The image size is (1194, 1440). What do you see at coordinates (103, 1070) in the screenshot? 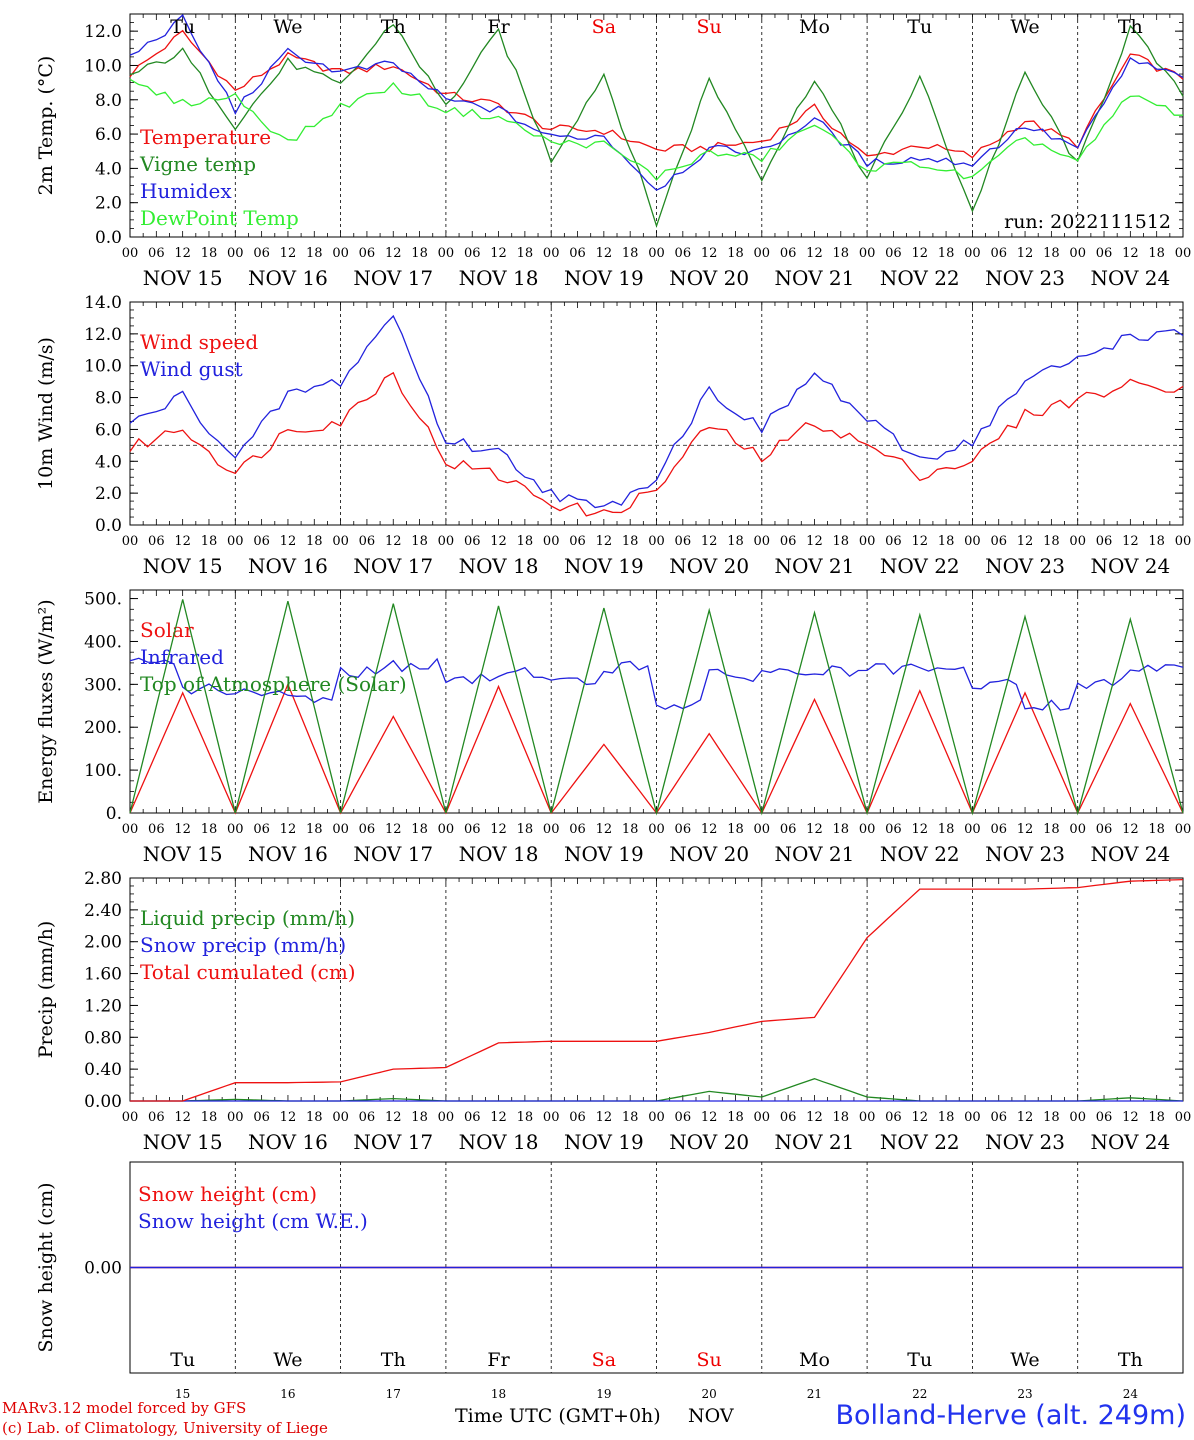
I see `y-tick-label: 0.40` at bounding box center [103, 1070].